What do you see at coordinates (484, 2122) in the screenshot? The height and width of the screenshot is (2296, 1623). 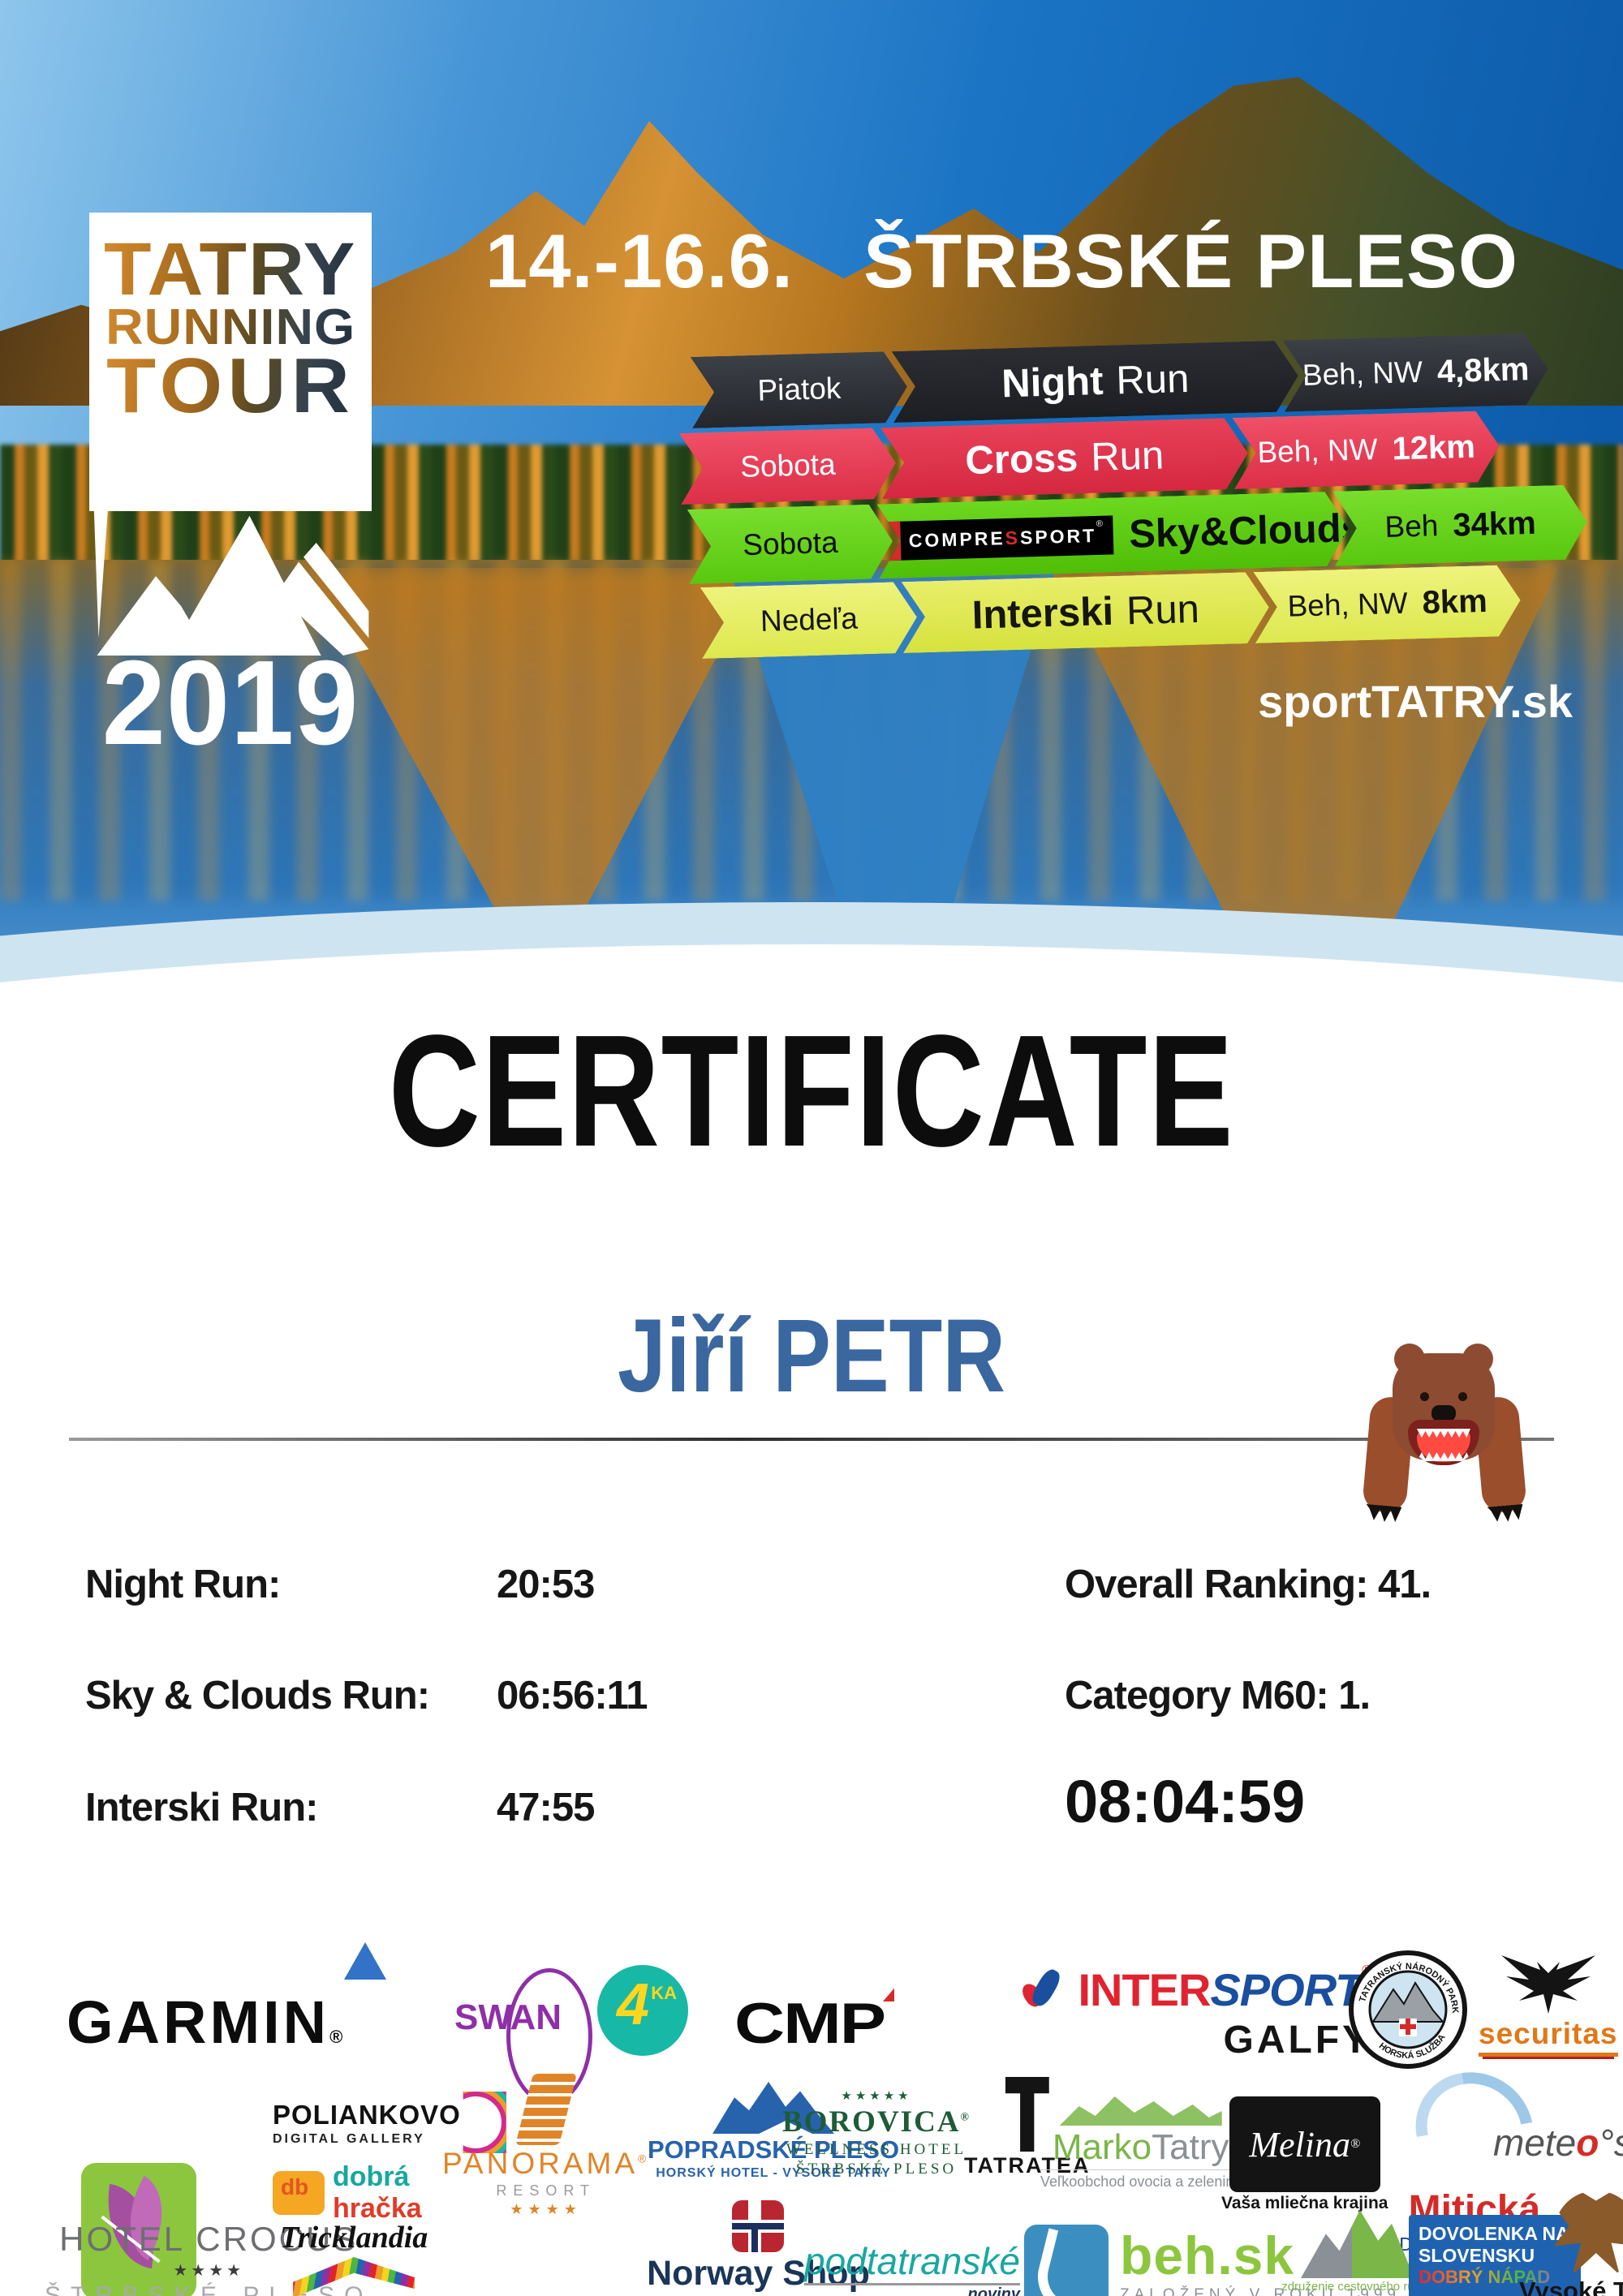 I see `poliankovo-arcs-icon` at bounding box center [484, 2122].